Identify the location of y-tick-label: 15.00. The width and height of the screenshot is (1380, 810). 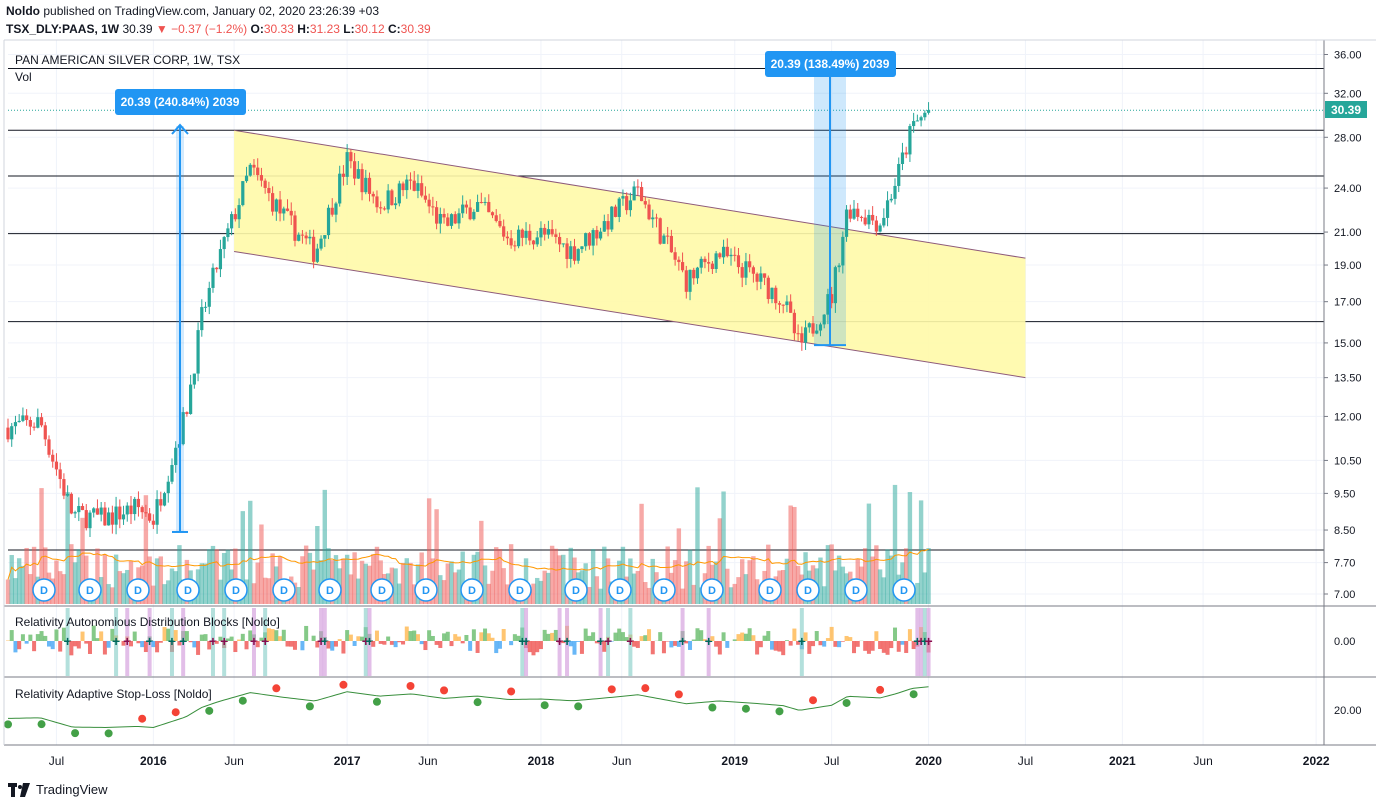
(1348, 344).